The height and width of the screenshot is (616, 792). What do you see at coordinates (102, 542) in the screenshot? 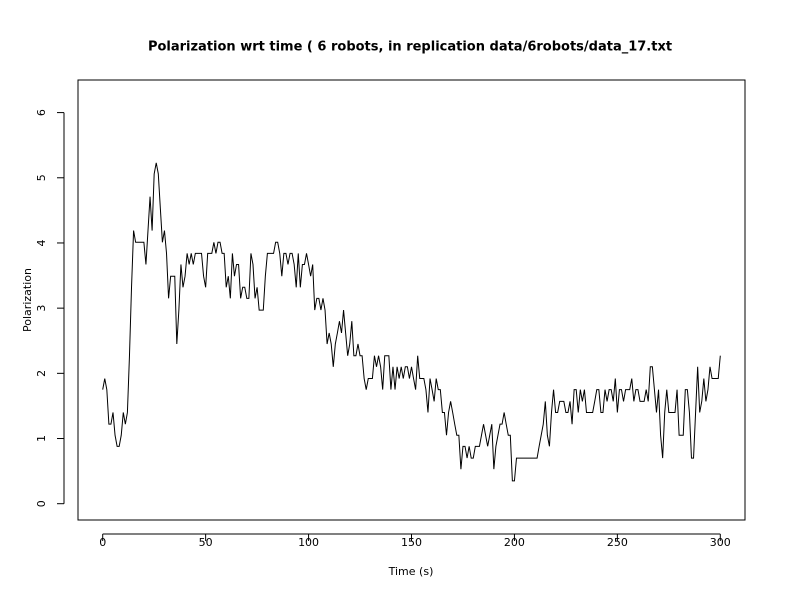
I see `x-tick-label: 0` at bounding box center [102, 542].